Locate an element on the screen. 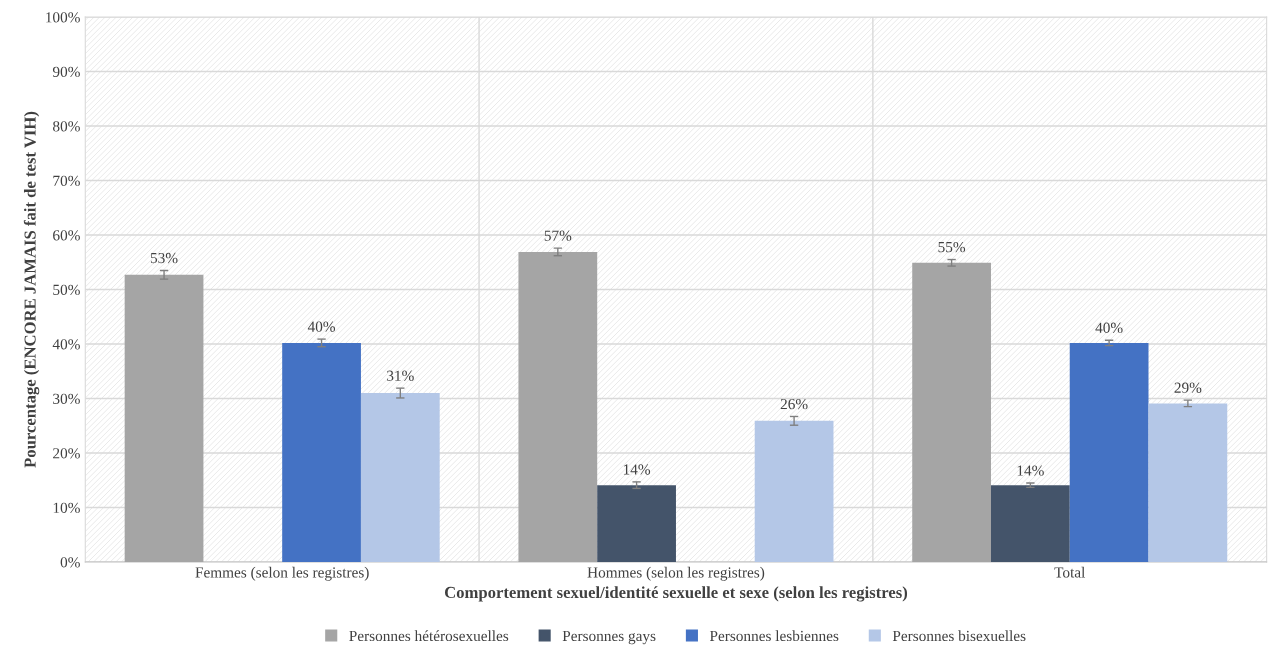 This screenshot has width=1273, height=655. legend-label: Personnes bisexuelles is located at coordinates (959, 636).